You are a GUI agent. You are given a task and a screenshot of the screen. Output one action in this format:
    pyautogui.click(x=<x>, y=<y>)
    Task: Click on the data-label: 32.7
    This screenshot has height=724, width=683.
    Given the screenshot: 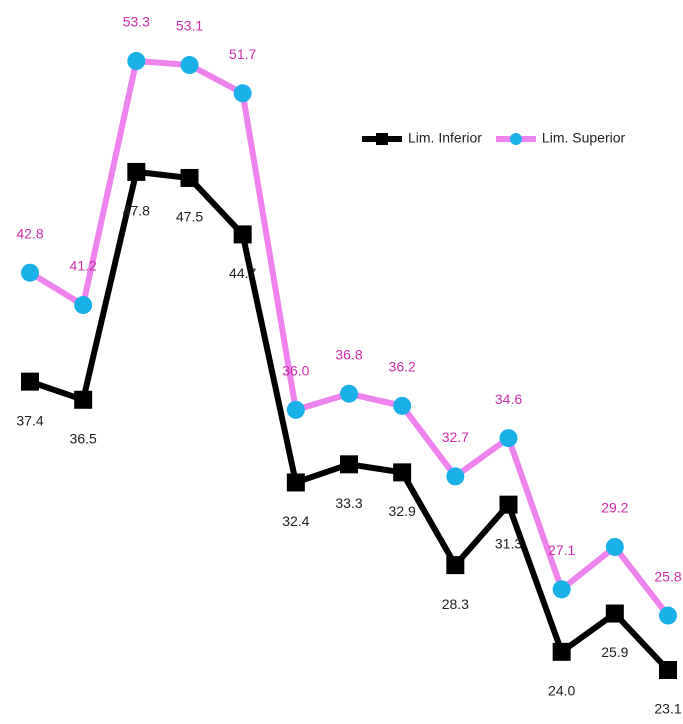 What is the action you would take?
    pyautogui.click(x=455, y=437)
    